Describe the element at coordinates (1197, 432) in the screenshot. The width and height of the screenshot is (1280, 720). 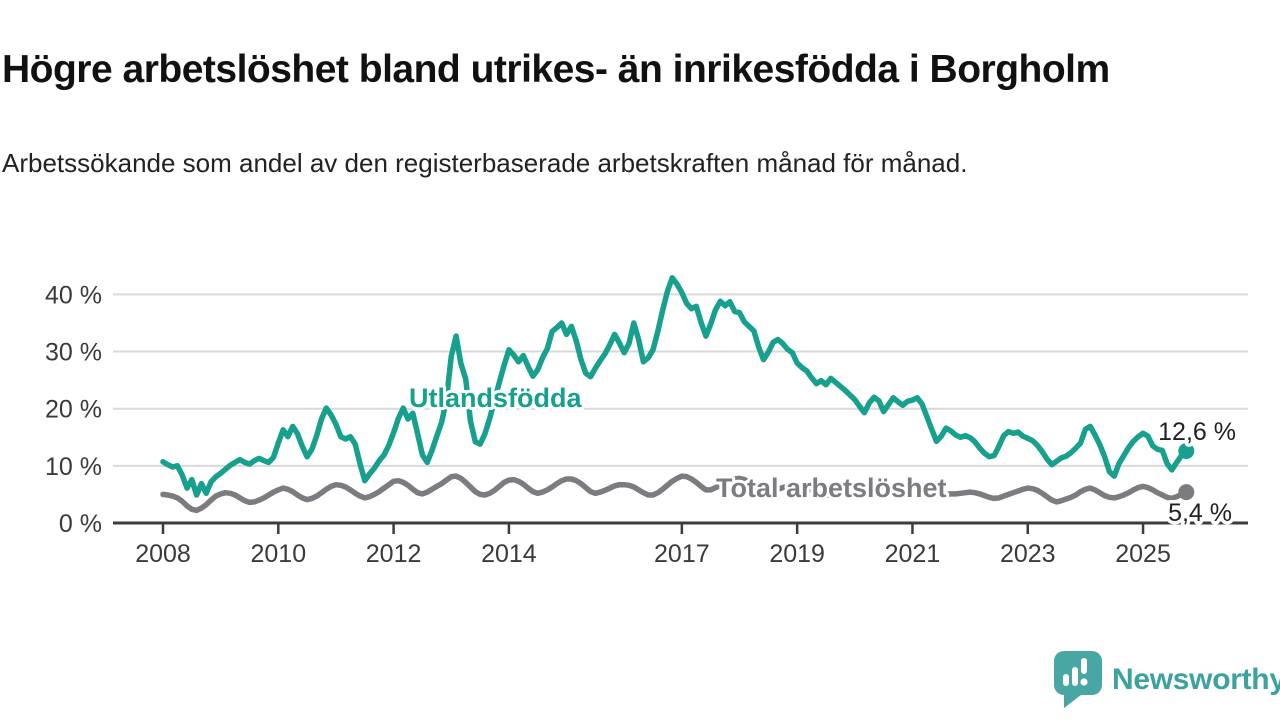
I see `end-value-utlandsfodda: 12,6 %` at that location.